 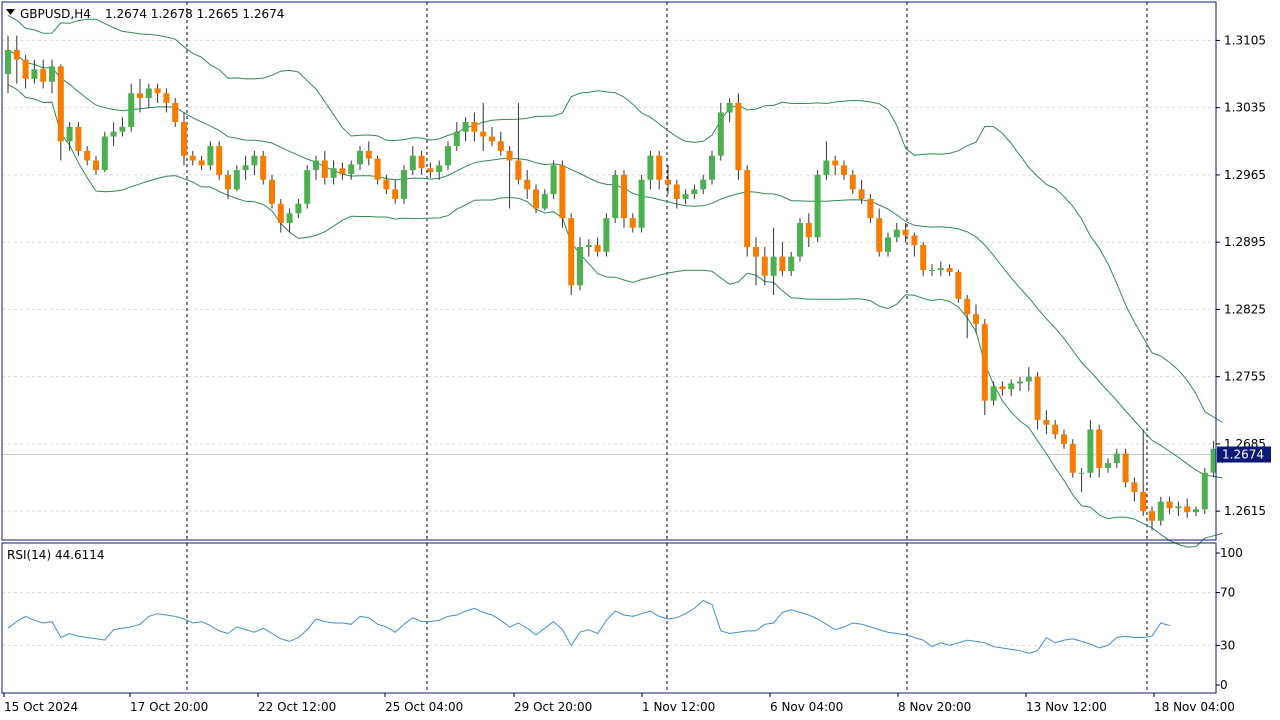 What do you see at coordinates (194, 14) in the screenshot?
I see `ohlc-readout: 1.2674 1.2678 1.2665 1.2674` at bounding box center [194, 14].